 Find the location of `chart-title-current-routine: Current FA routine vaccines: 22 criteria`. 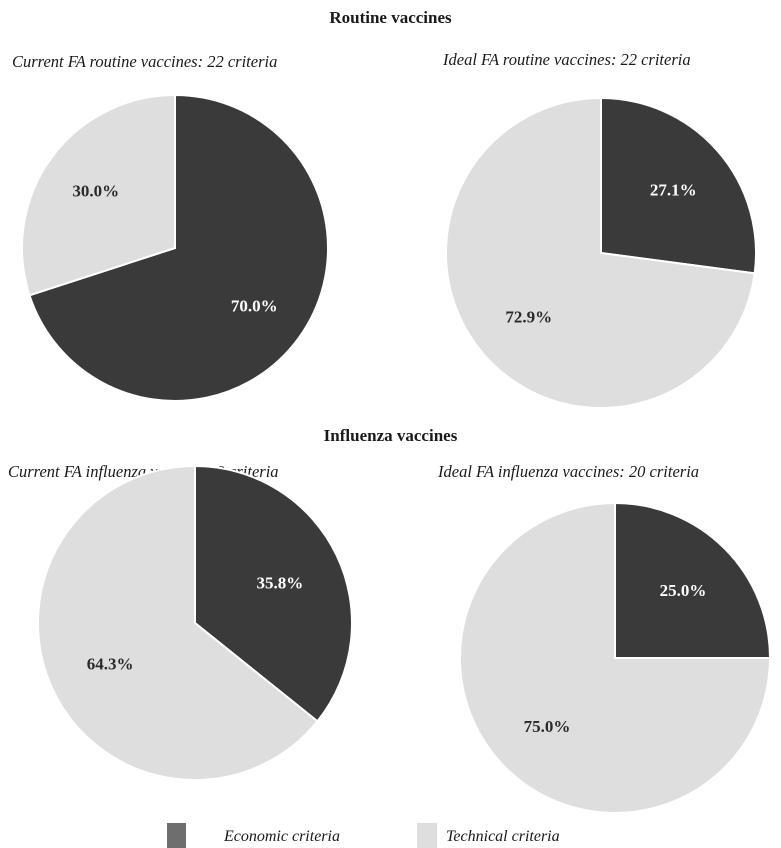

chart-title-current-routine: Current FA routine vaccines: 22 criteria is located at coordinates (145, 61).